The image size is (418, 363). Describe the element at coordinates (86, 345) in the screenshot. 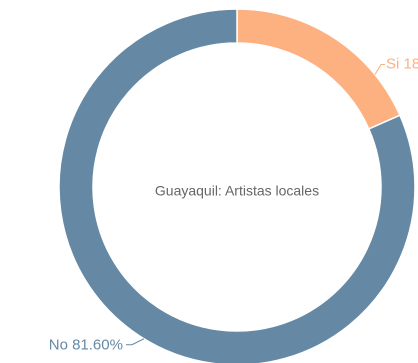

I see `slice-label-no: No 81.60%` at that location.